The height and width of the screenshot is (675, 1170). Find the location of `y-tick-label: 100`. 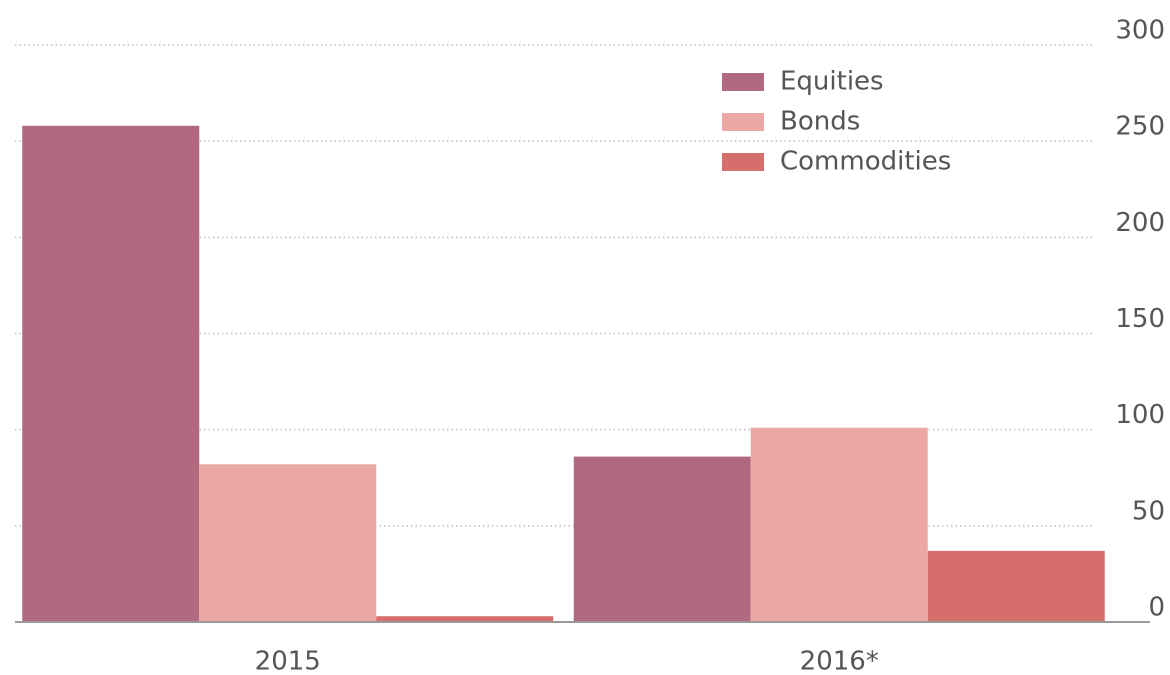

y-tick-label: 100 is located at coordinates (1140, 415).